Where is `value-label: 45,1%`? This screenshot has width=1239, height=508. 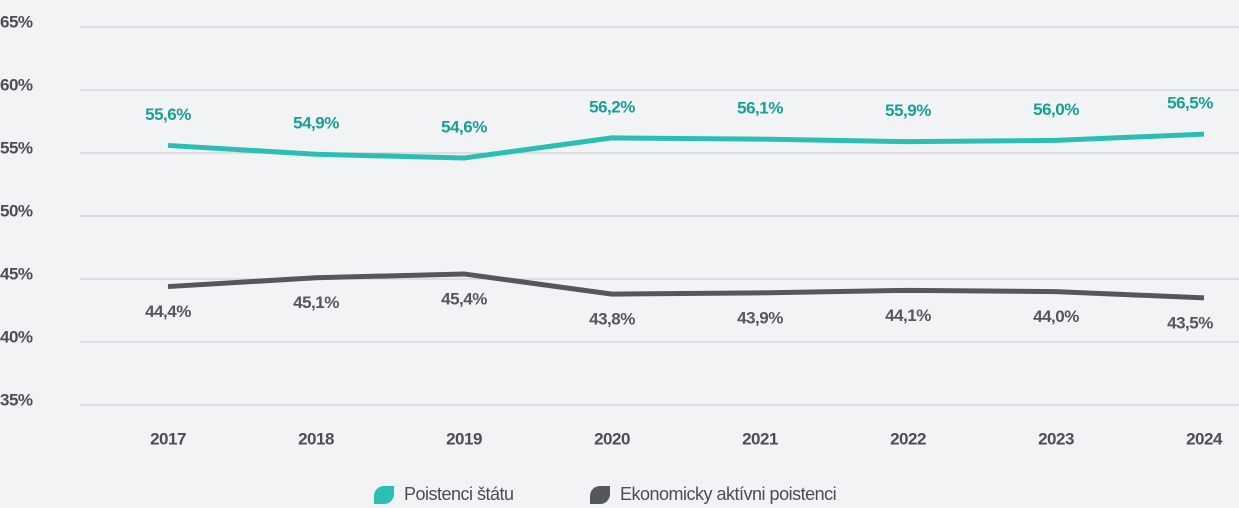
value-label: 45,1% is located at coordinates (316, 302).